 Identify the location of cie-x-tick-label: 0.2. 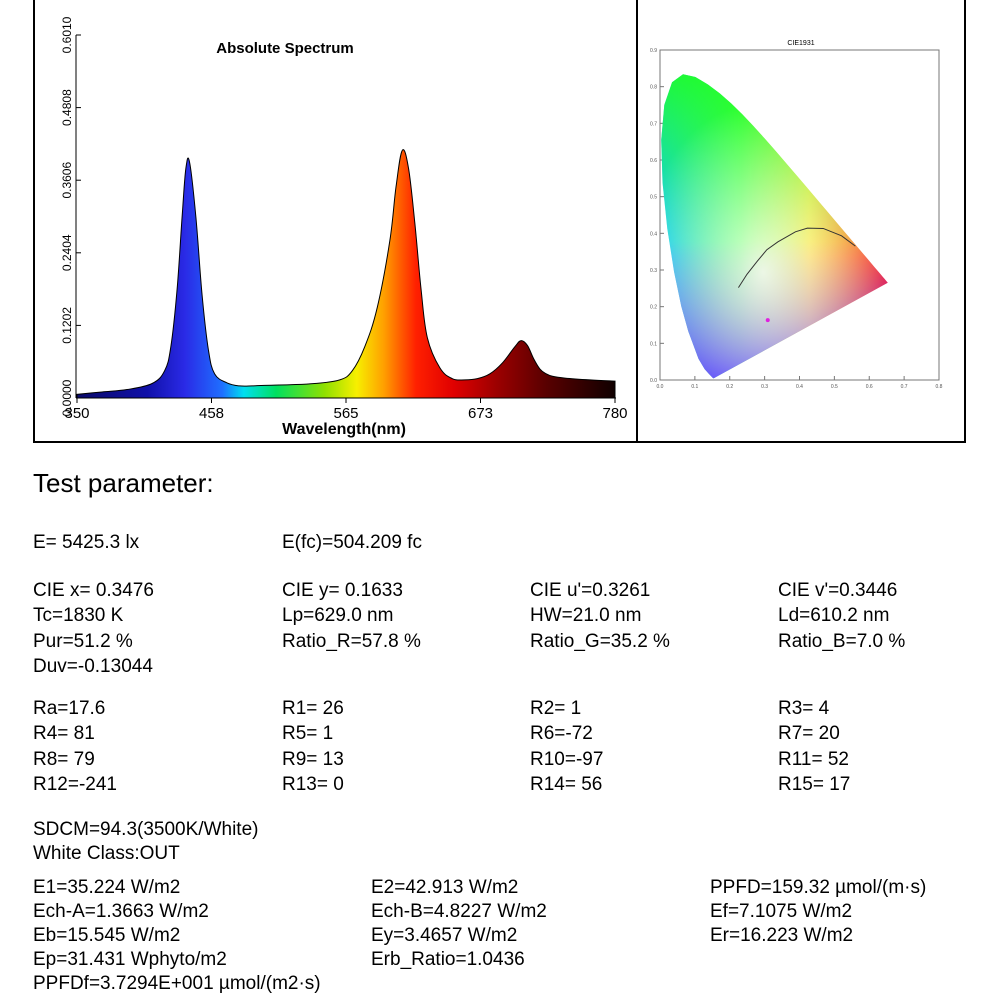
(729, 387).